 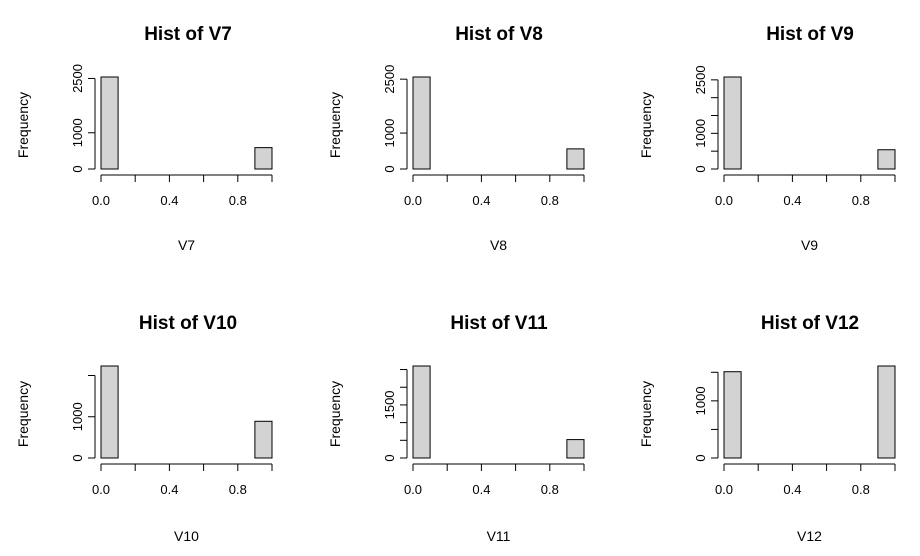 What do you see at coordinates (499, 323) in the screenshot?
I see `chart-title: Hist of V11` at bounding box center [499, 323].